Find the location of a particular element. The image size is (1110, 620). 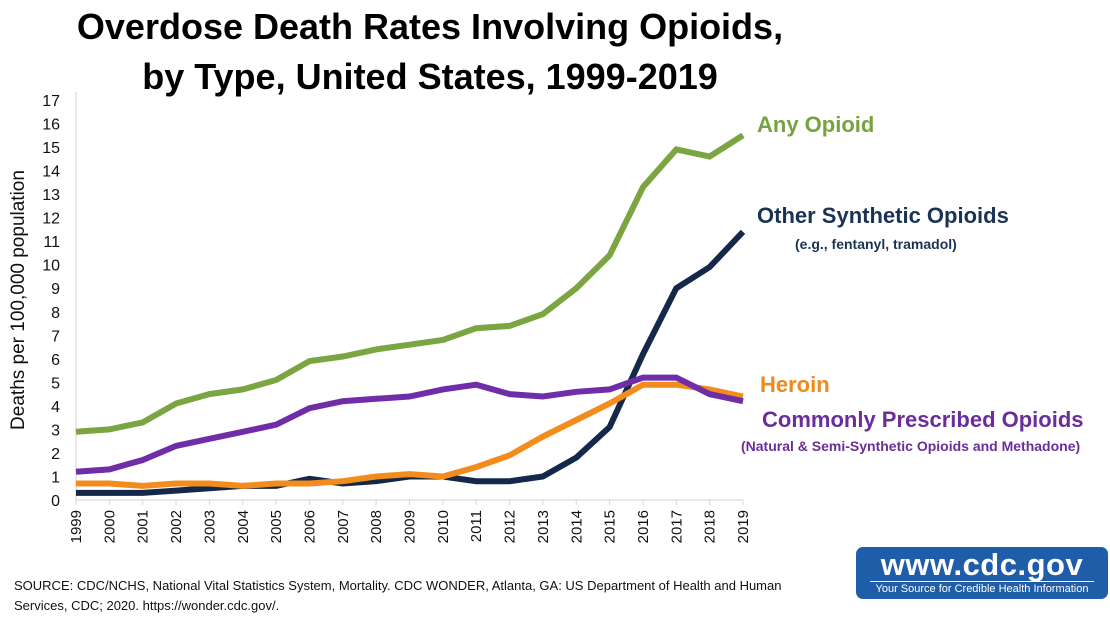

y-tick-label: 4 is located at coordinates (55, 407).